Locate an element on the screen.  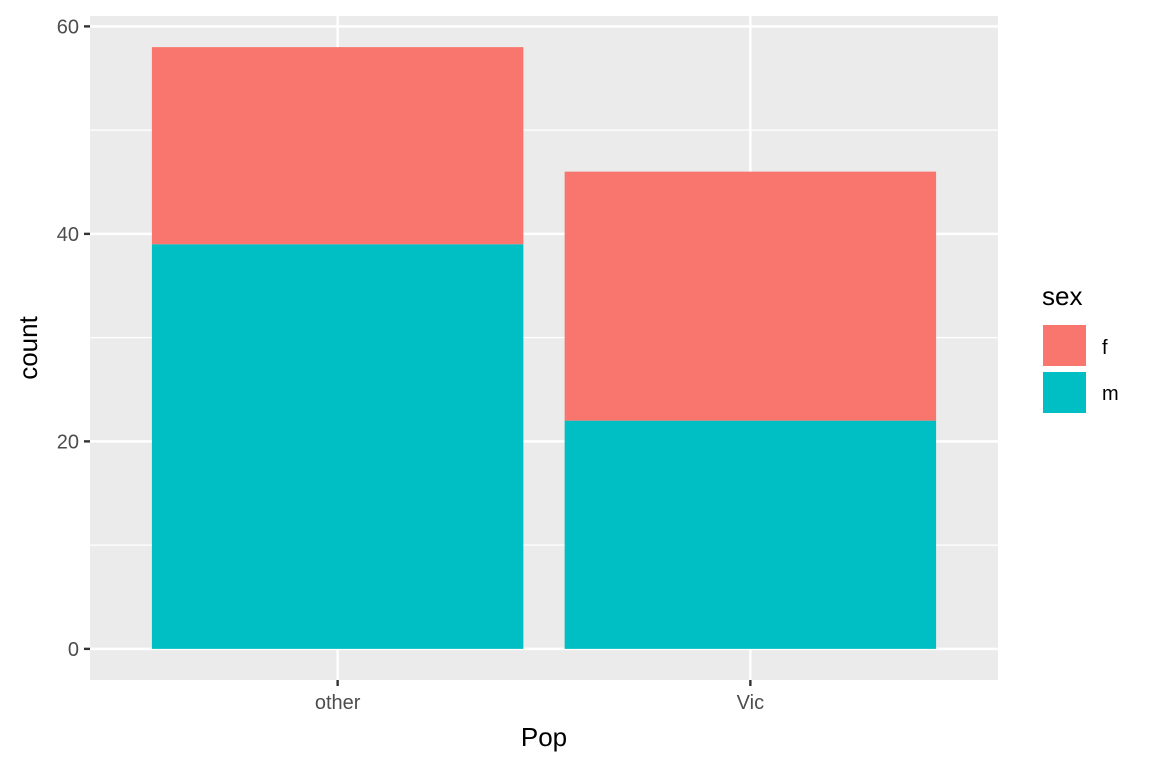
y-tick-label: 60 is located at coordinates (68, 27).